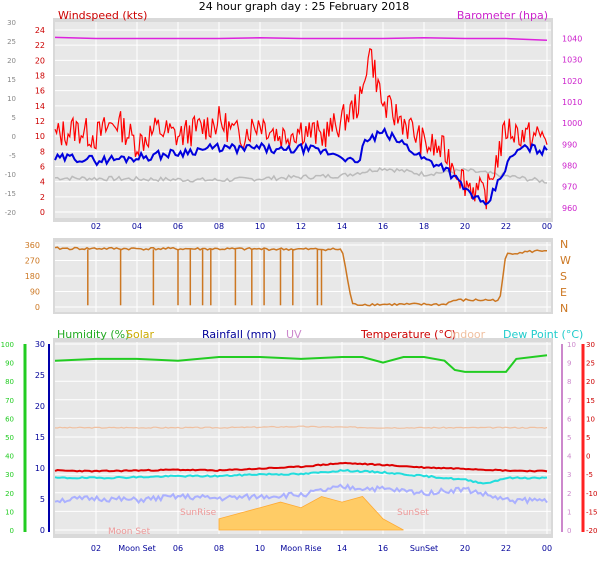  Describe the element at coordinates (465, 226) in the screenshot. I see `wind-x-tick-label: 20` at that location.